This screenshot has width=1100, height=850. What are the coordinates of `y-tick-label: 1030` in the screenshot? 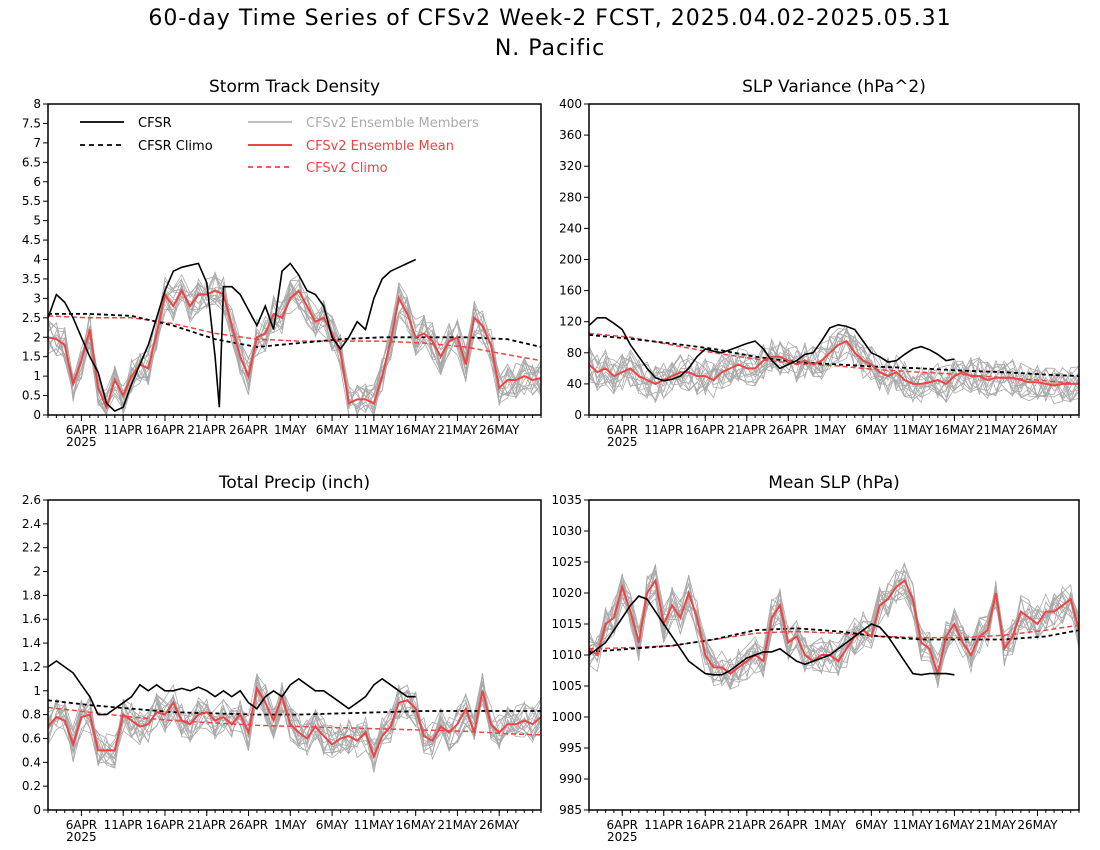 It's located at (566, 531).